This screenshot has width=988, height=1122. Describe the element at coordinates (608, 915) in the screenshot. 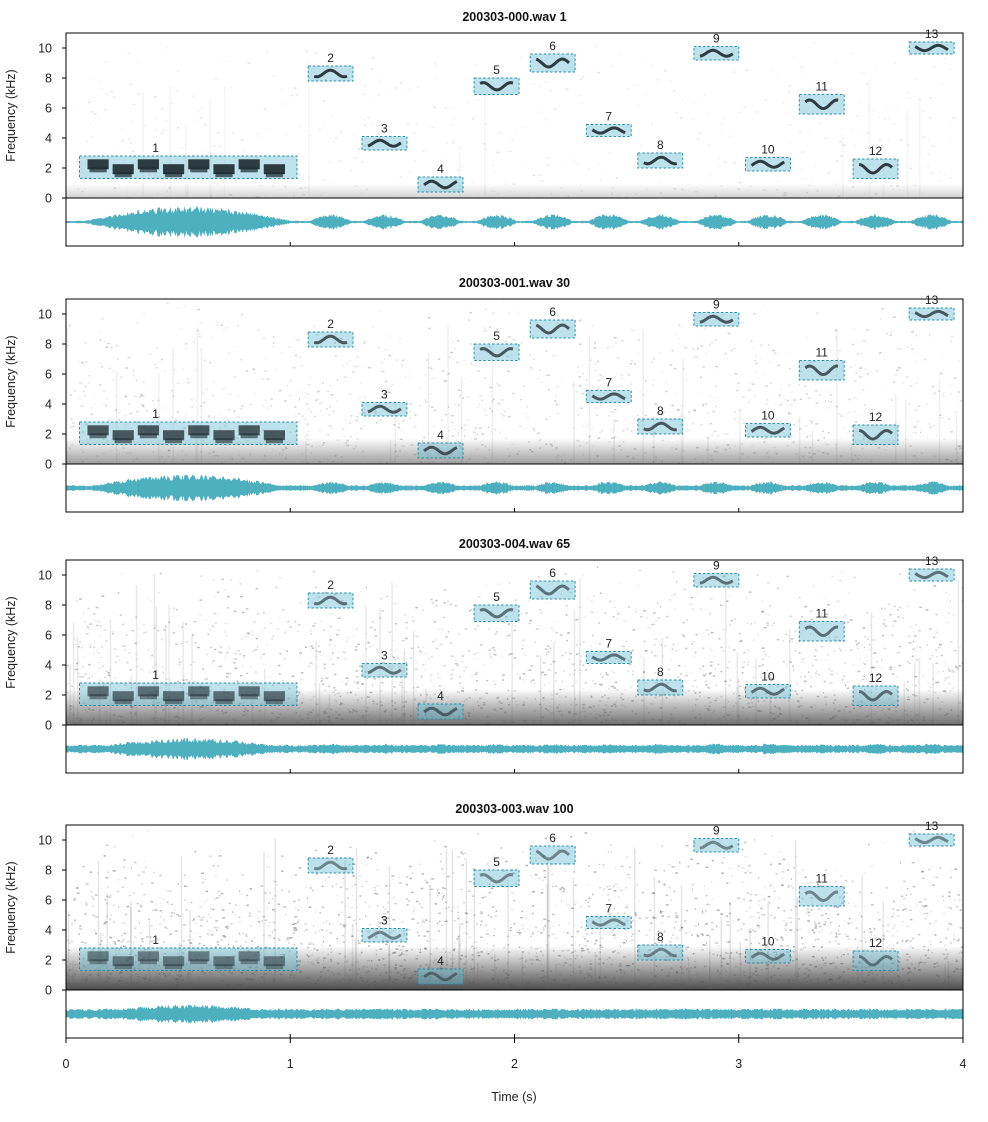

I see `call-7: 7` at that location.